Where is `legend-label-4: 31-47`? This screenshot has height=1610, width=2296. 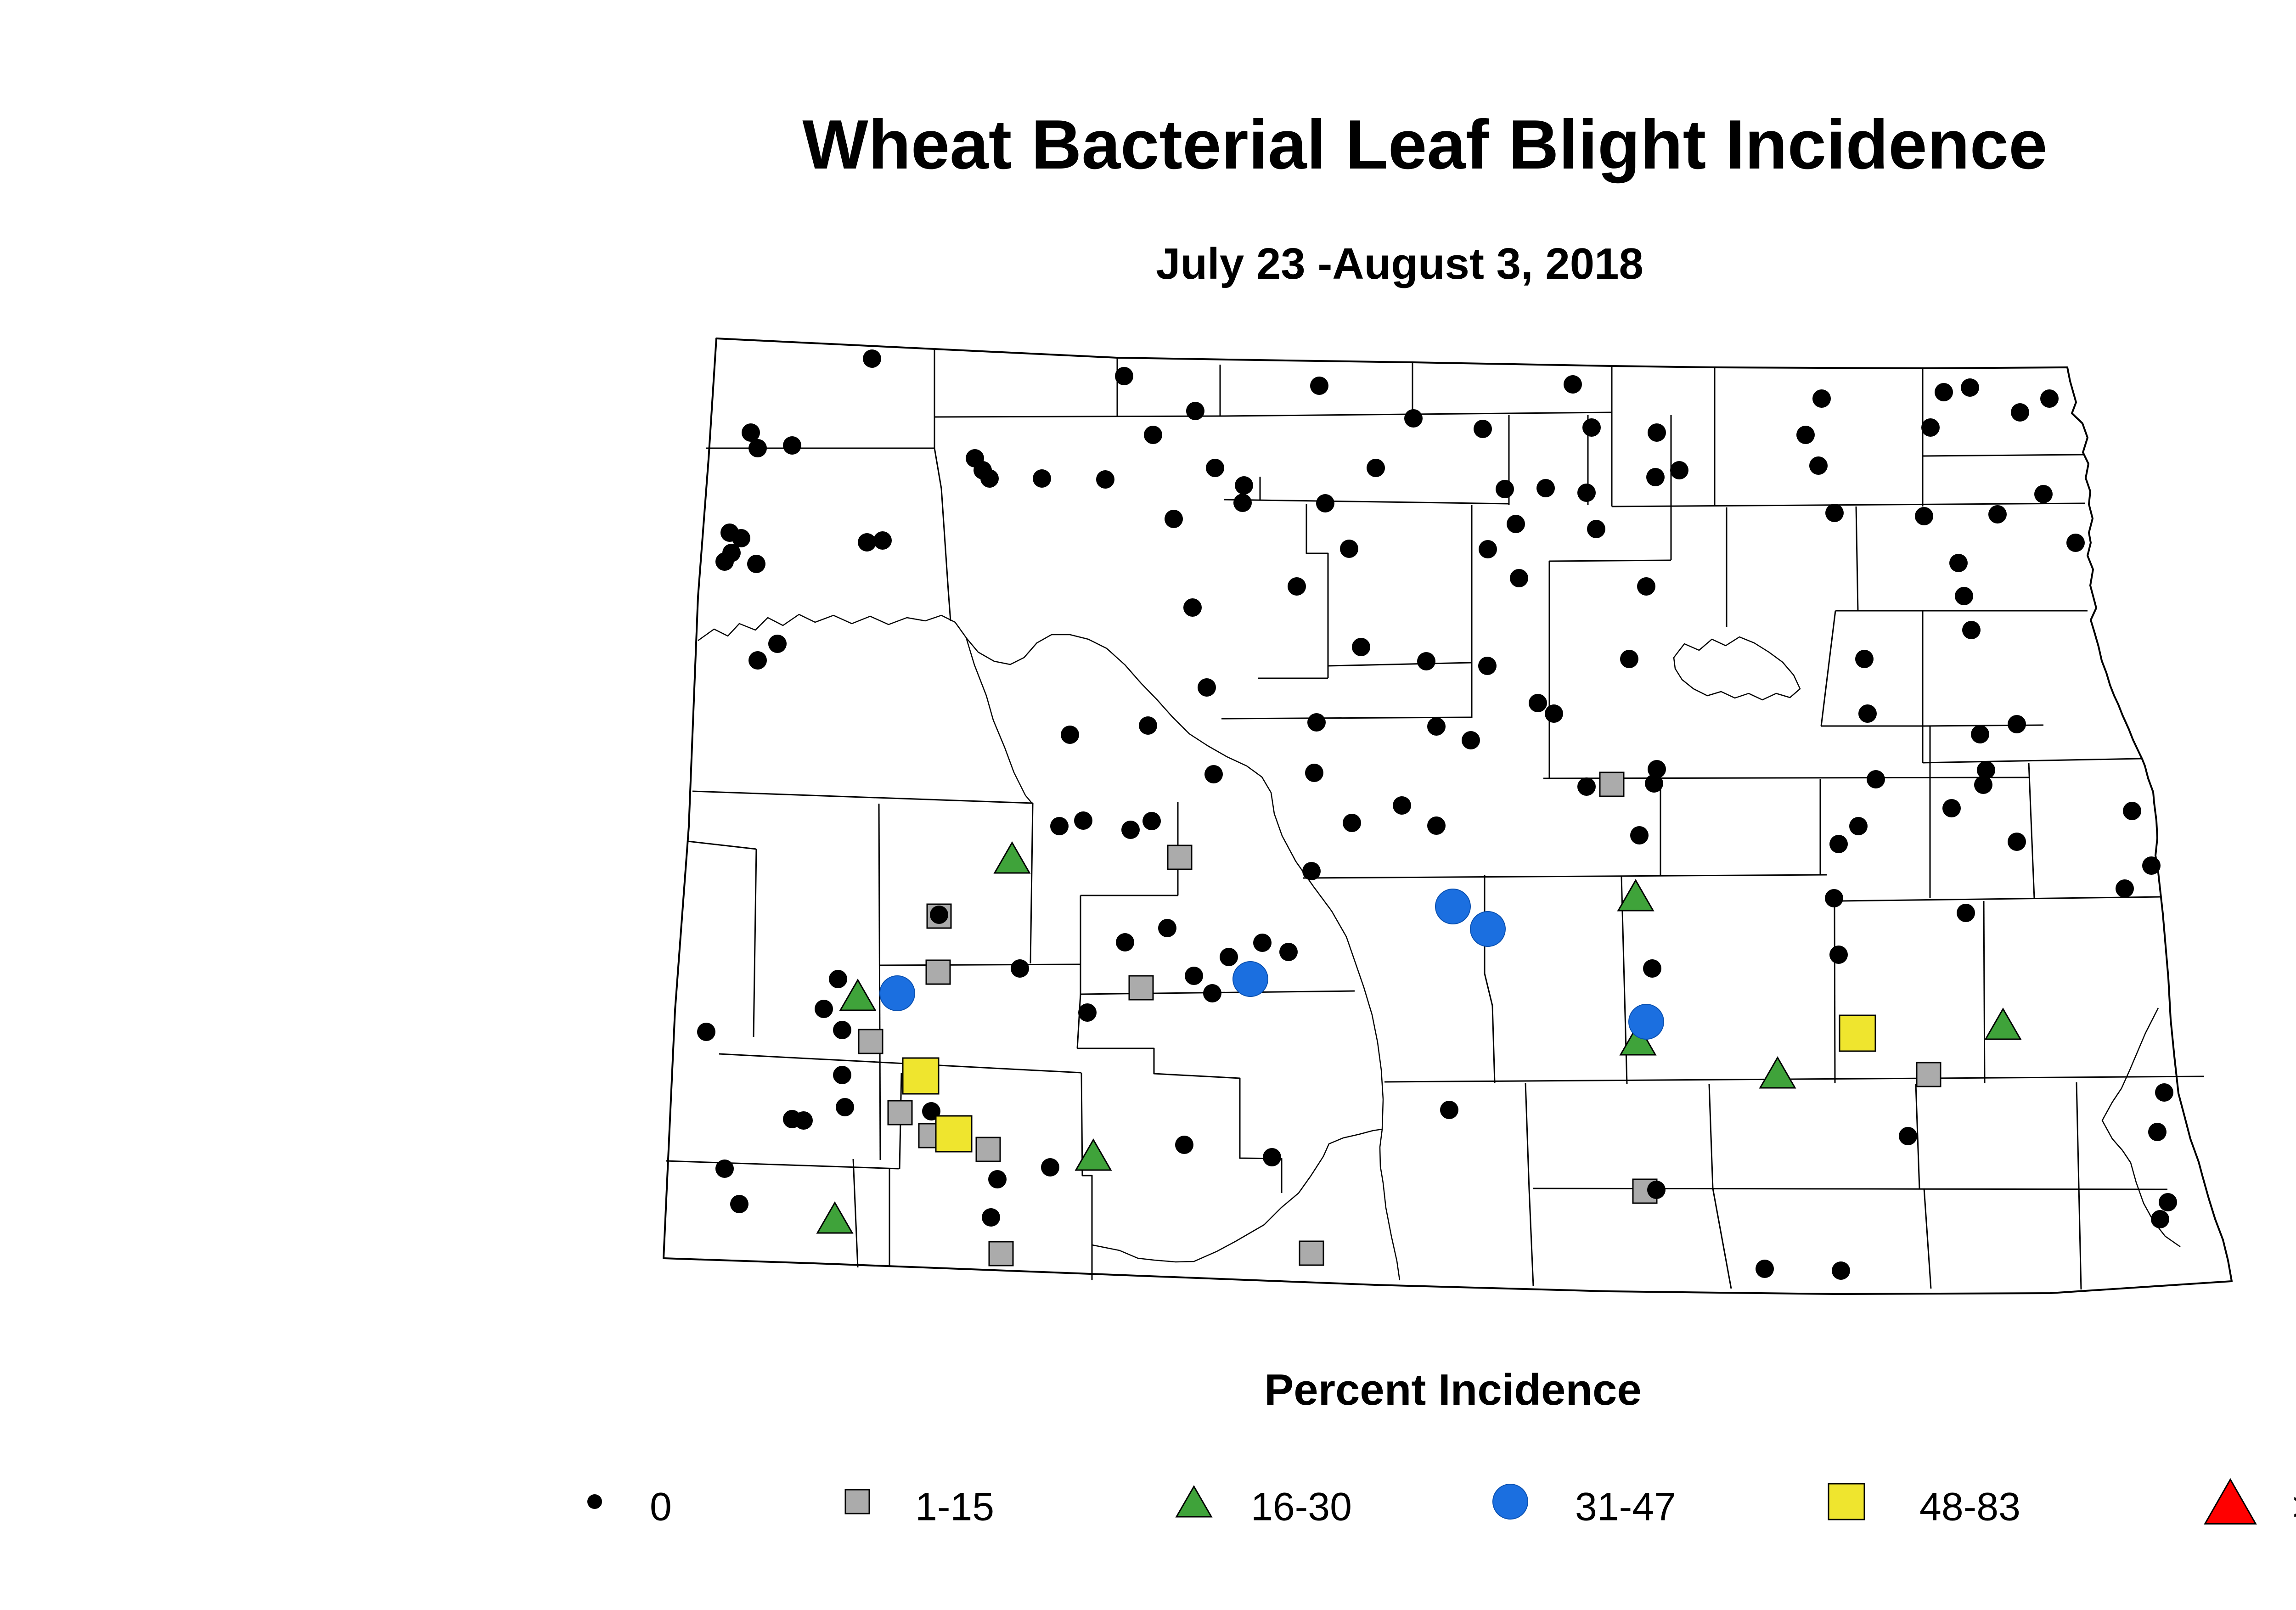
legend-label-4: 31-47 is located at coordinates (1625, 1507).